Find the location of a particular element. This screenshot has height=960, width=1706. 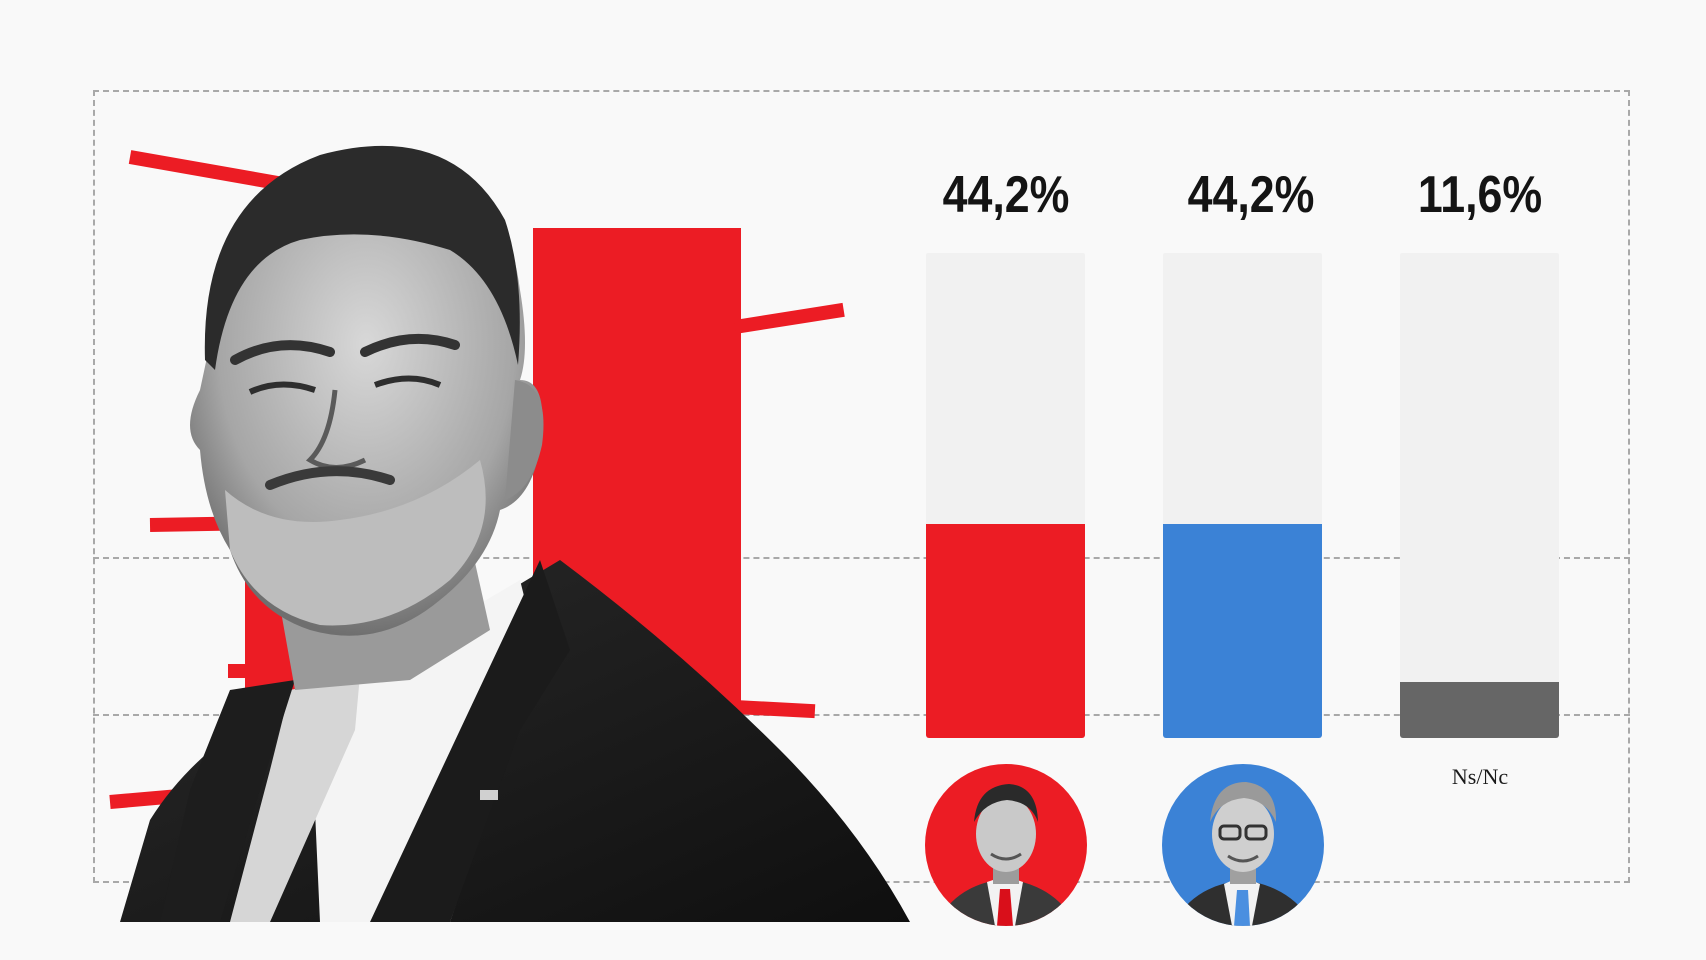

value-label-bar-3: 11,6% is located at coordinates (1480, 195).